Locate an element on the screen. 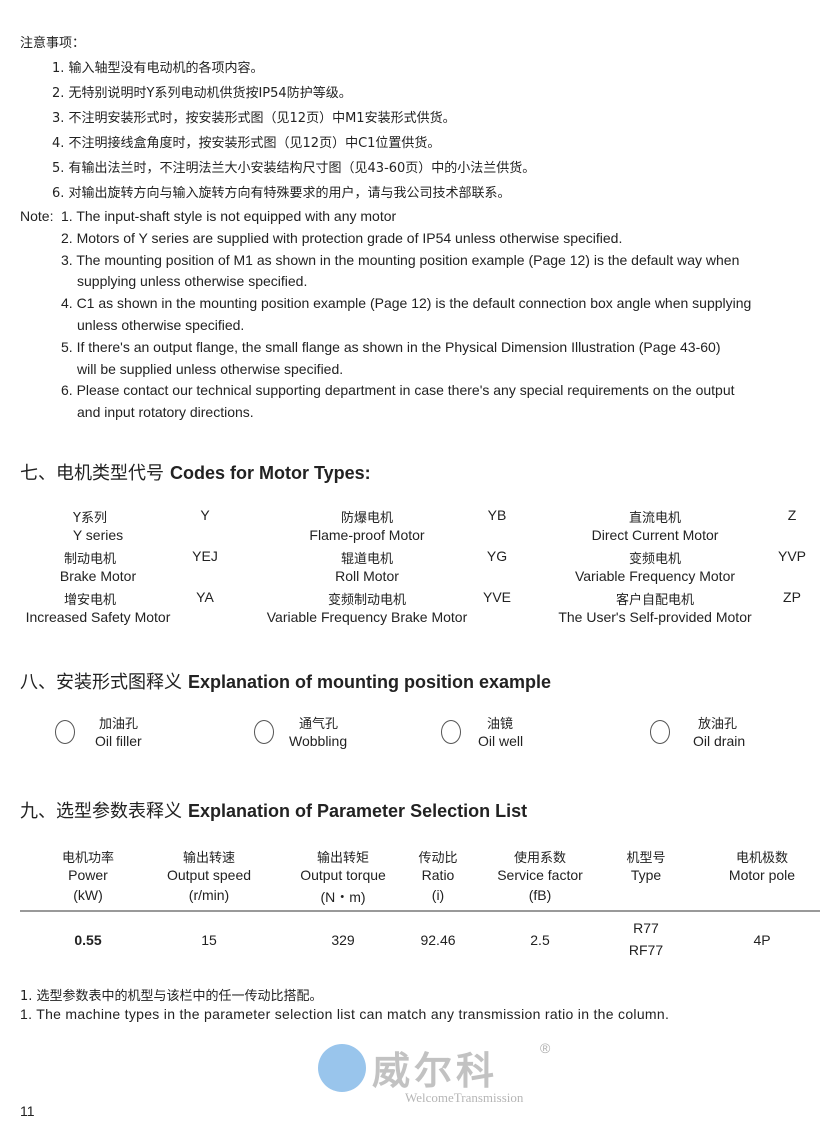  motor-type-cn: Y系列 is located at coordinates (90, 518).